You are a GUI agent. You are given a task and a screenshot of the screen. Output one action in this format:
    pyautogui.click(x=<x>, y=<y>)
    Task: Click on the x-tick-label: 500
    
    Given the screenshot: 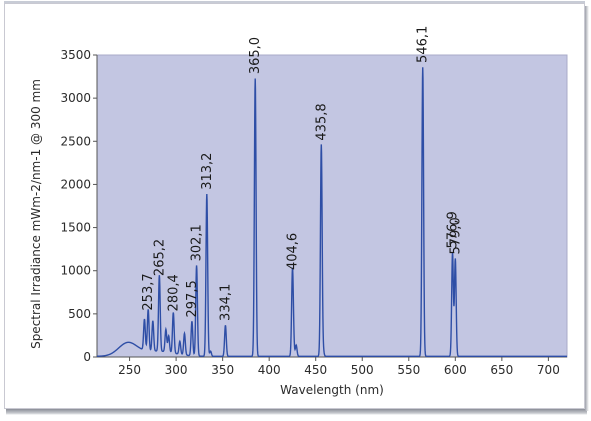 What is the action you would take?
    pyautogui.click(x=362, y=370)
    